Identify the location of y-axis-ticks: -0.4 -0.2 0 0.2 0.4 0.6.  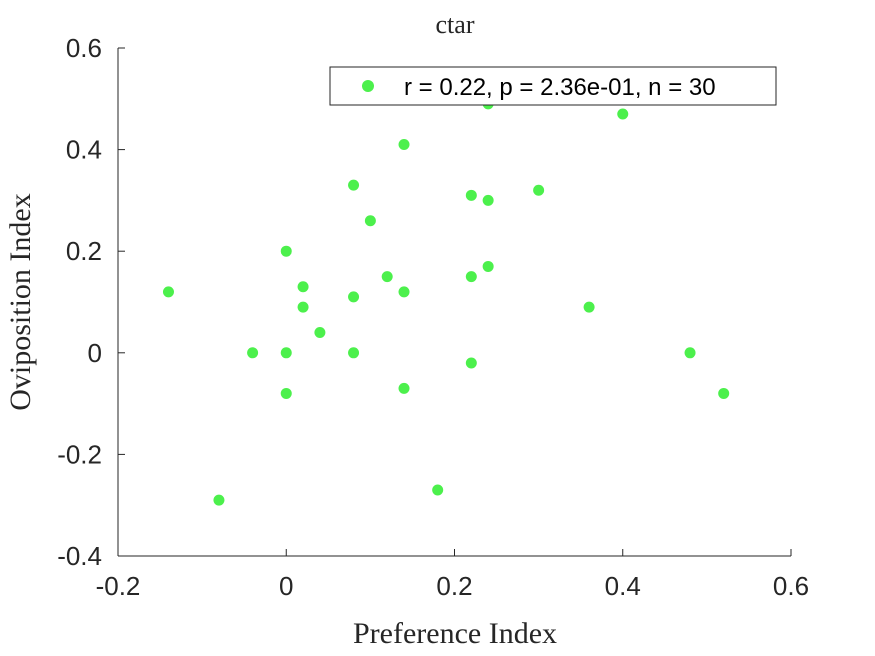
(91, 302).